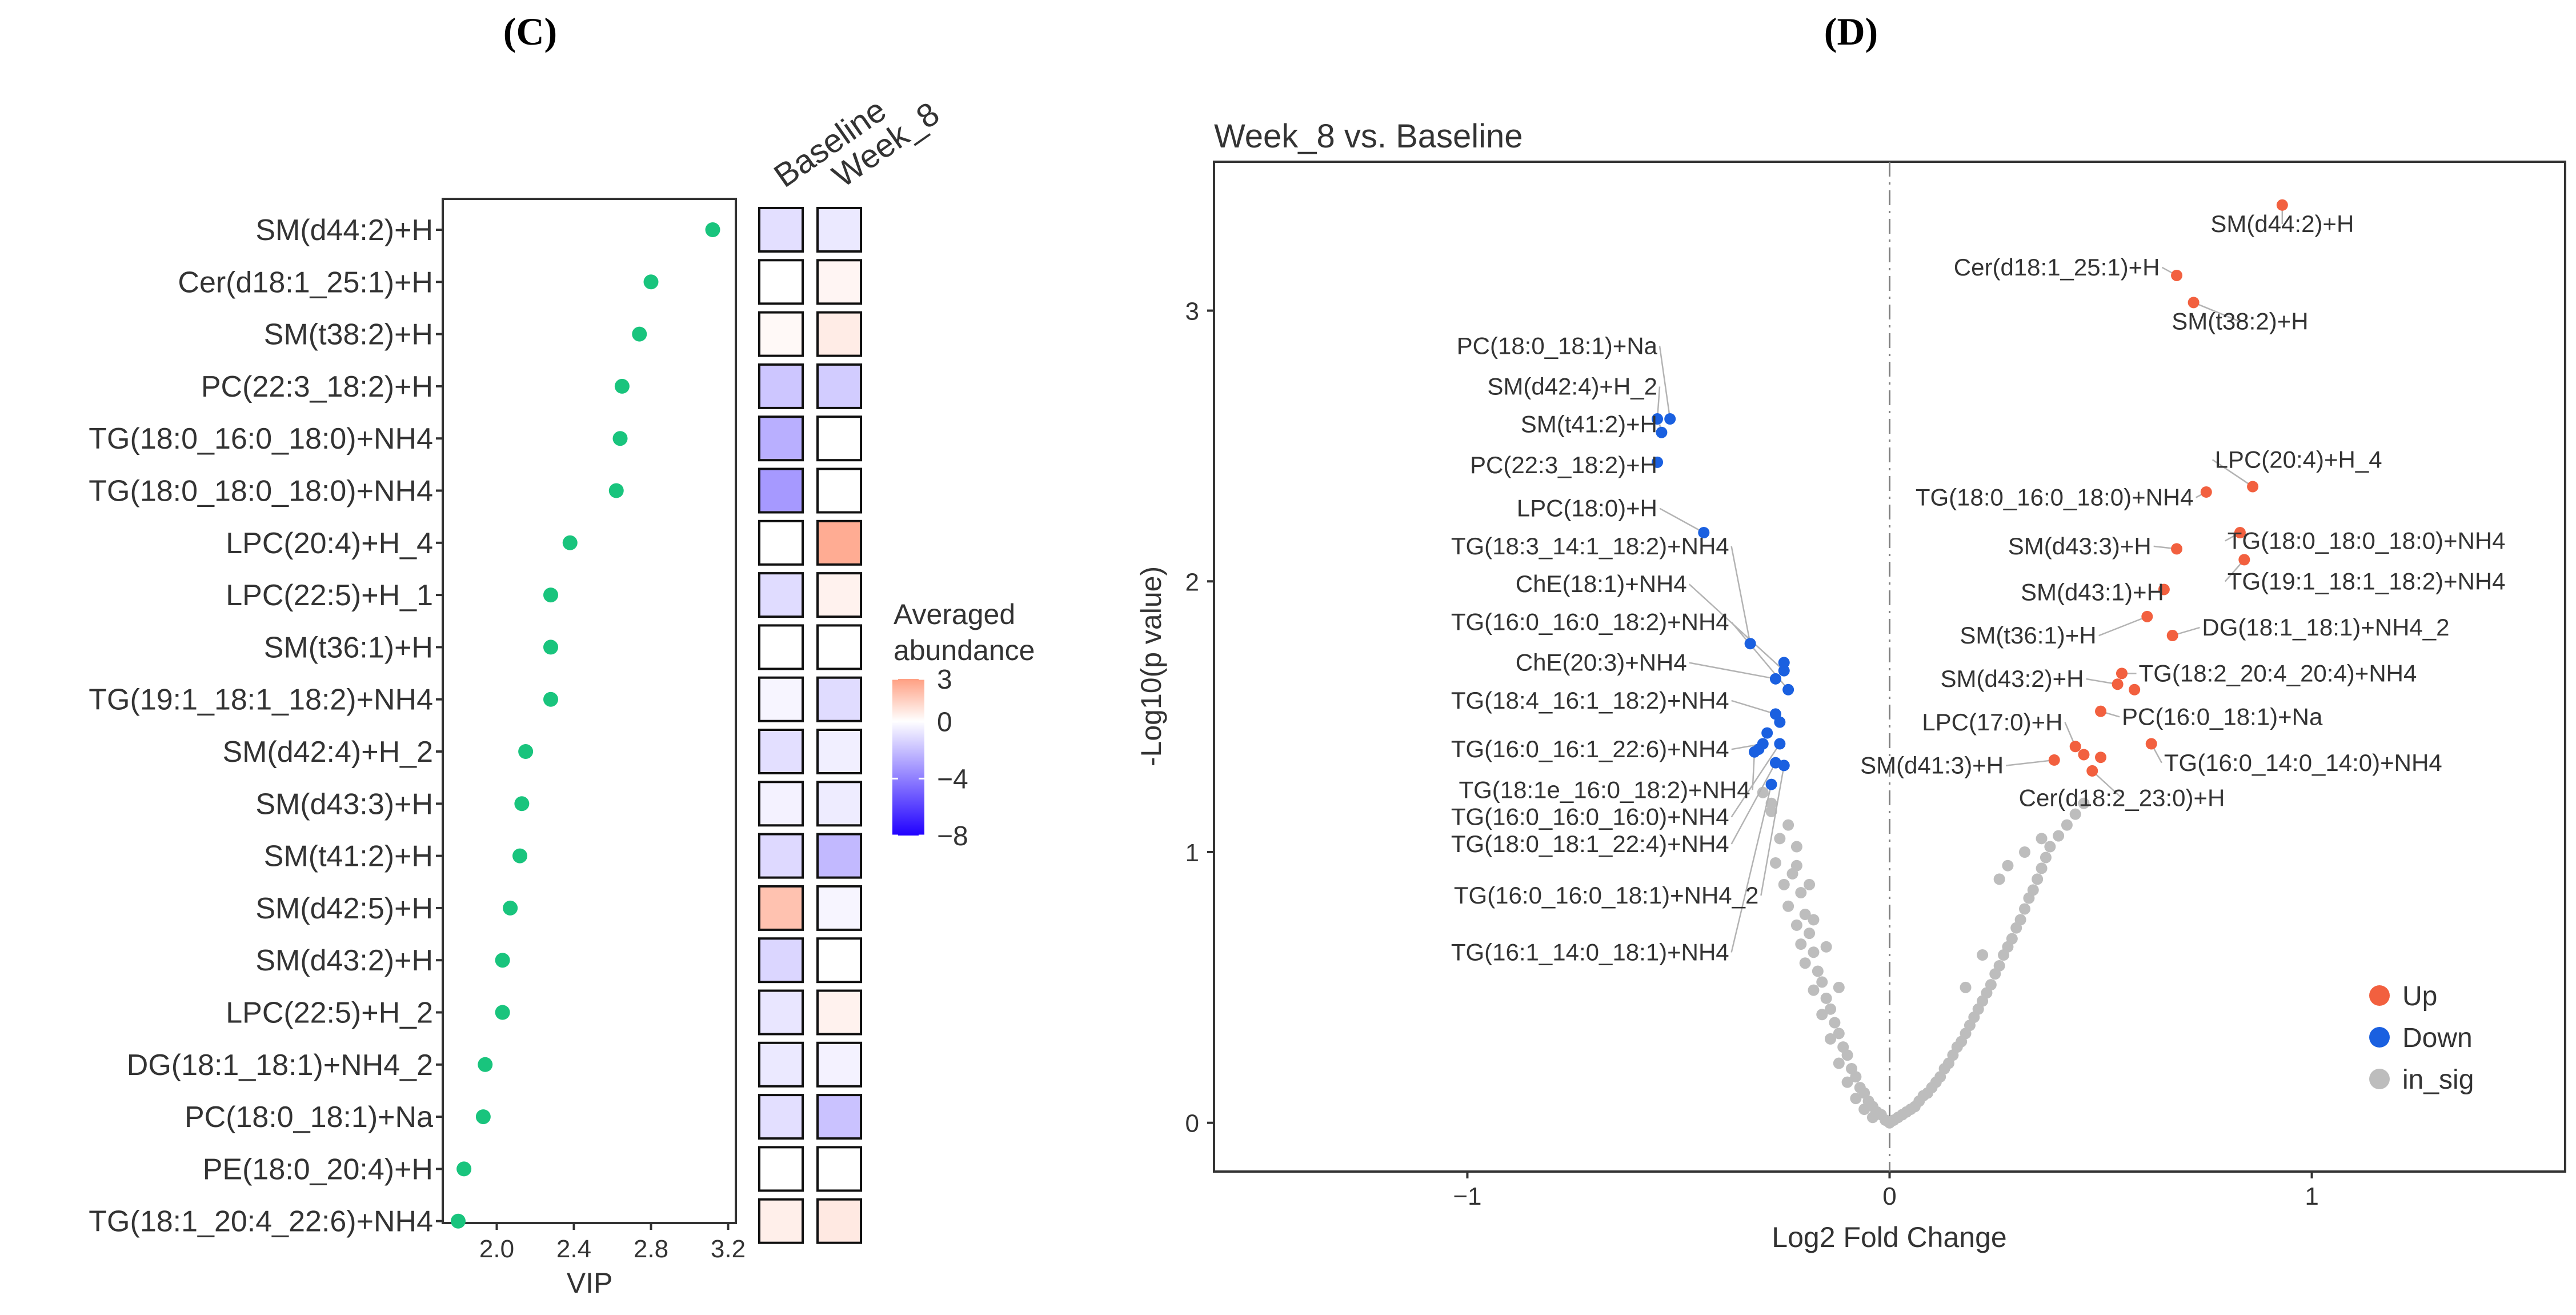 Image resolution: width=2576 pixels, height=1315 pixels. Describe the element at coordinates (1604, 789) in the screenshot. I see `down-point-label: TG(18:1e_16:0_18:2)+NH4` at that location.